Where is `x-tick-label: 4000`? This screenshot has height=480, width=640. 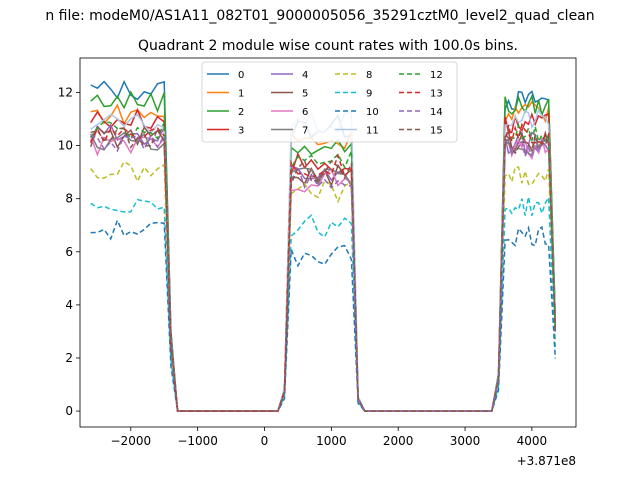
x-tick-label: 4000 is located at coordinates (532, 441).